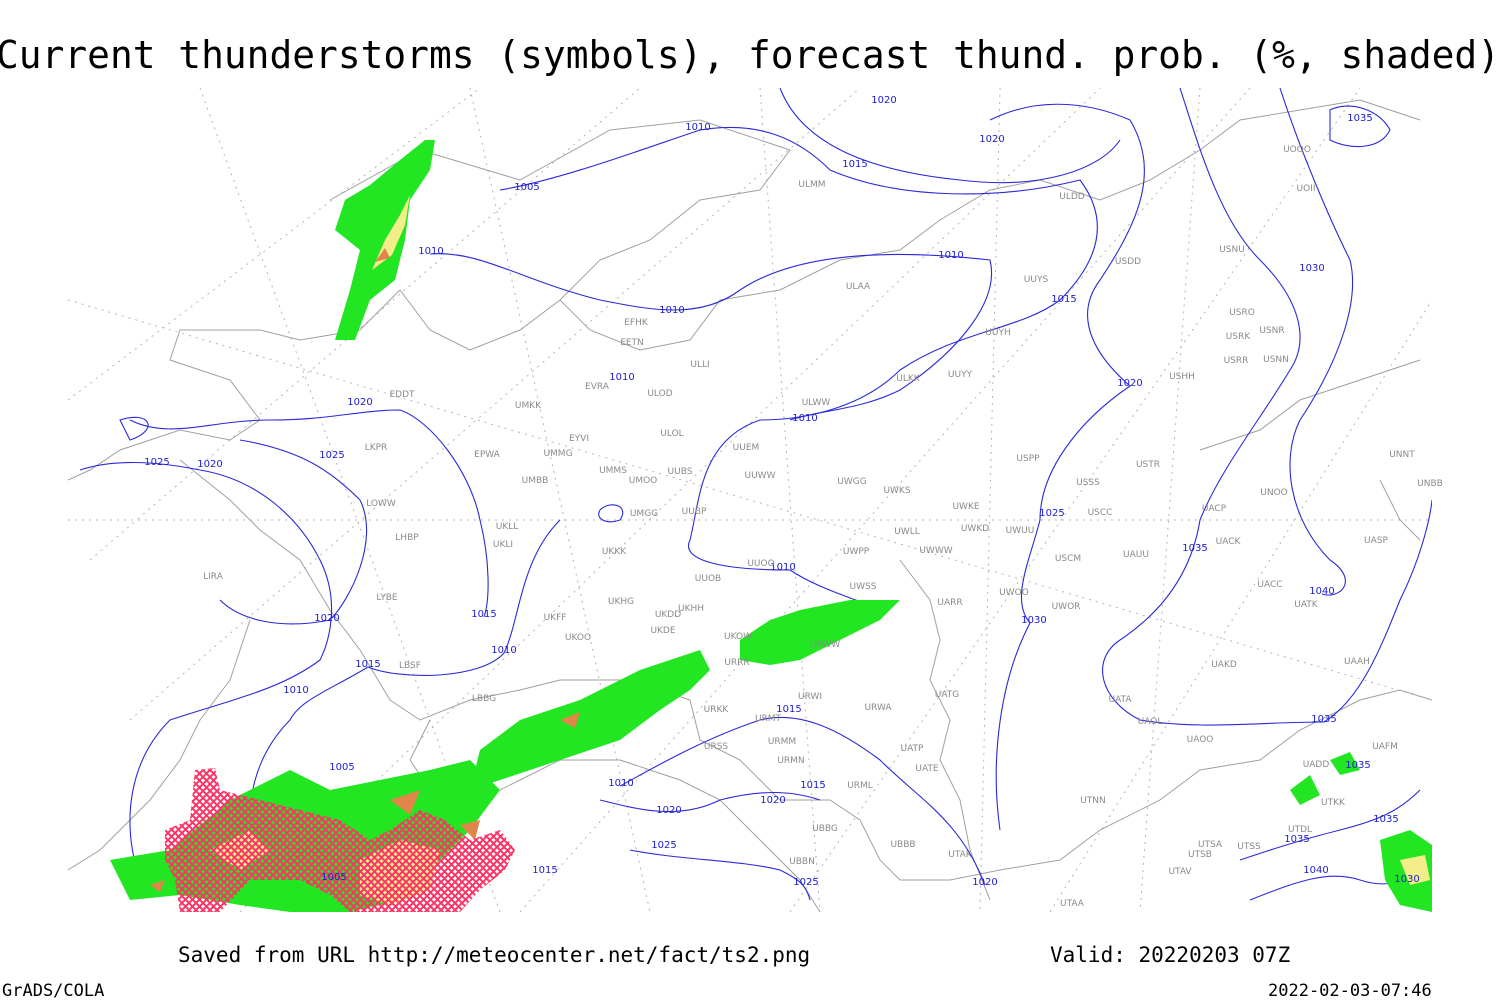  What do you see at coordinates (1180, 872) in the screenshot?
I see `station-label: UTAV` at bounding box center [1180, 872].